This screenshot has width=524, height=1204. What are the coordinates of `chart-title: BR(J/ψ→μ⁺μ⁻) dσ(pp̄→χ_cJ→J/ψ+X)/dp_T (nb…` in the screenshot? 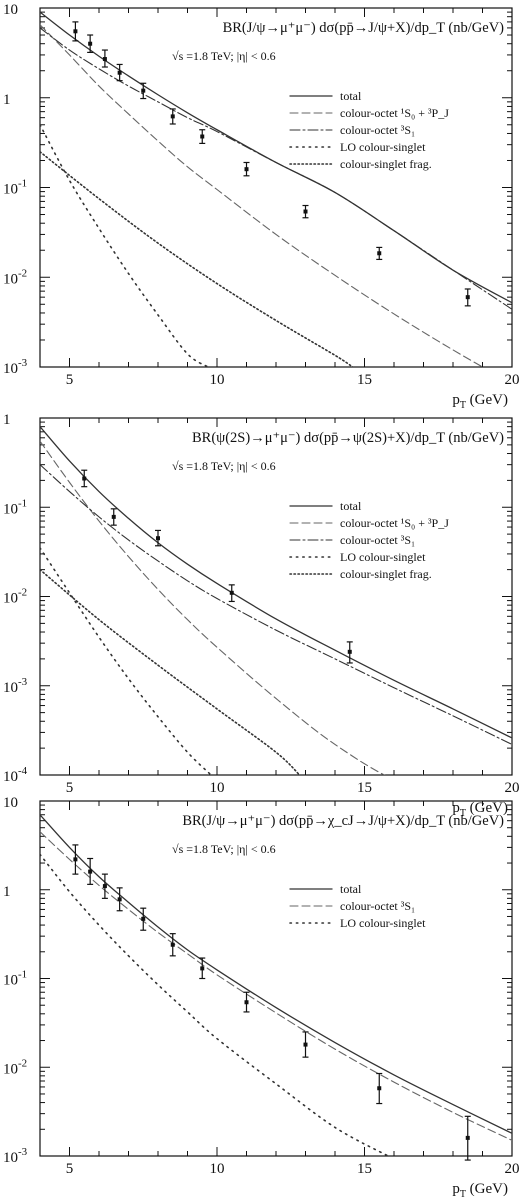 It's located at (343, 821).